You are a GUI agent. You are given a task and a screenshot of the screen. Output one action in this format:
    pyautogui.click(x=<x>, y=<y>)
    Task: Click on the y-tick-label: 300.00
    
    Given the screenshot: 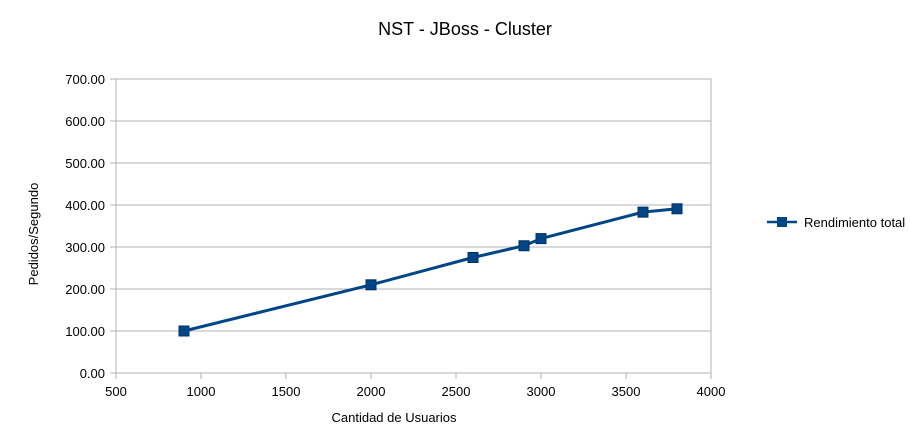 What is the action you would take?
    pyautogui.click(x=85, y=247)
    